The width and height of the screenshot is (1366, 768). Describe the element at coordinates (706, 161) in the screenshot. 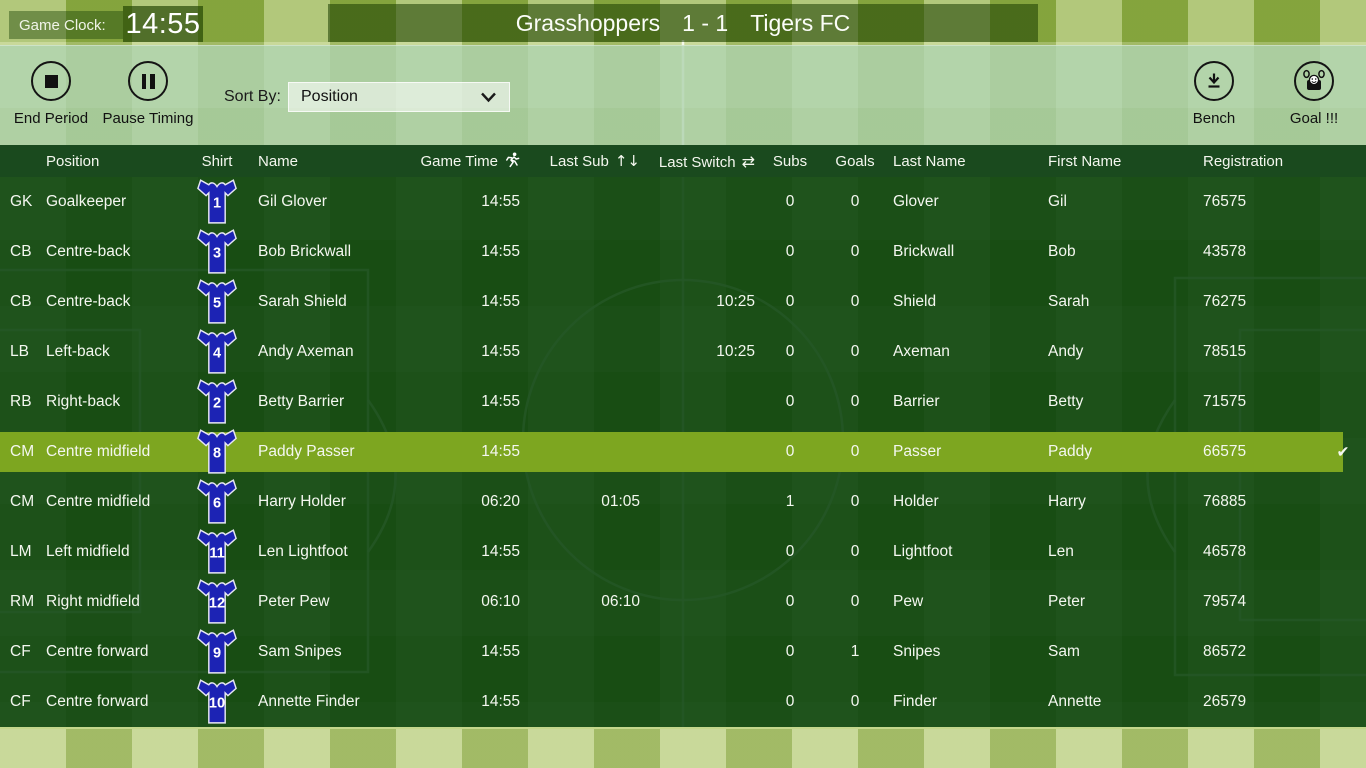

I see `header-last-switch: Last Switch ⇄` at that location.